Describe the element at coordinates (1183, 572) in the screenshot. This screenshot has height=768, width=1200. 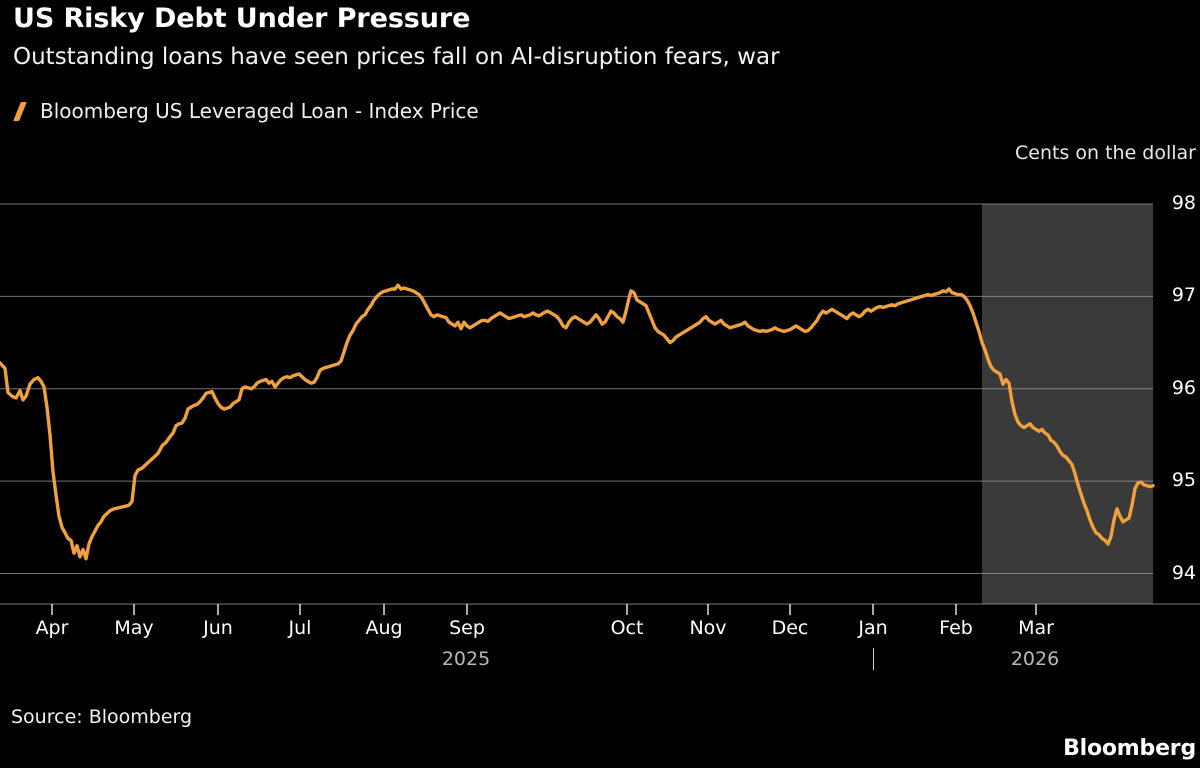
I see `y-axis-tick-label: 94` at that location.